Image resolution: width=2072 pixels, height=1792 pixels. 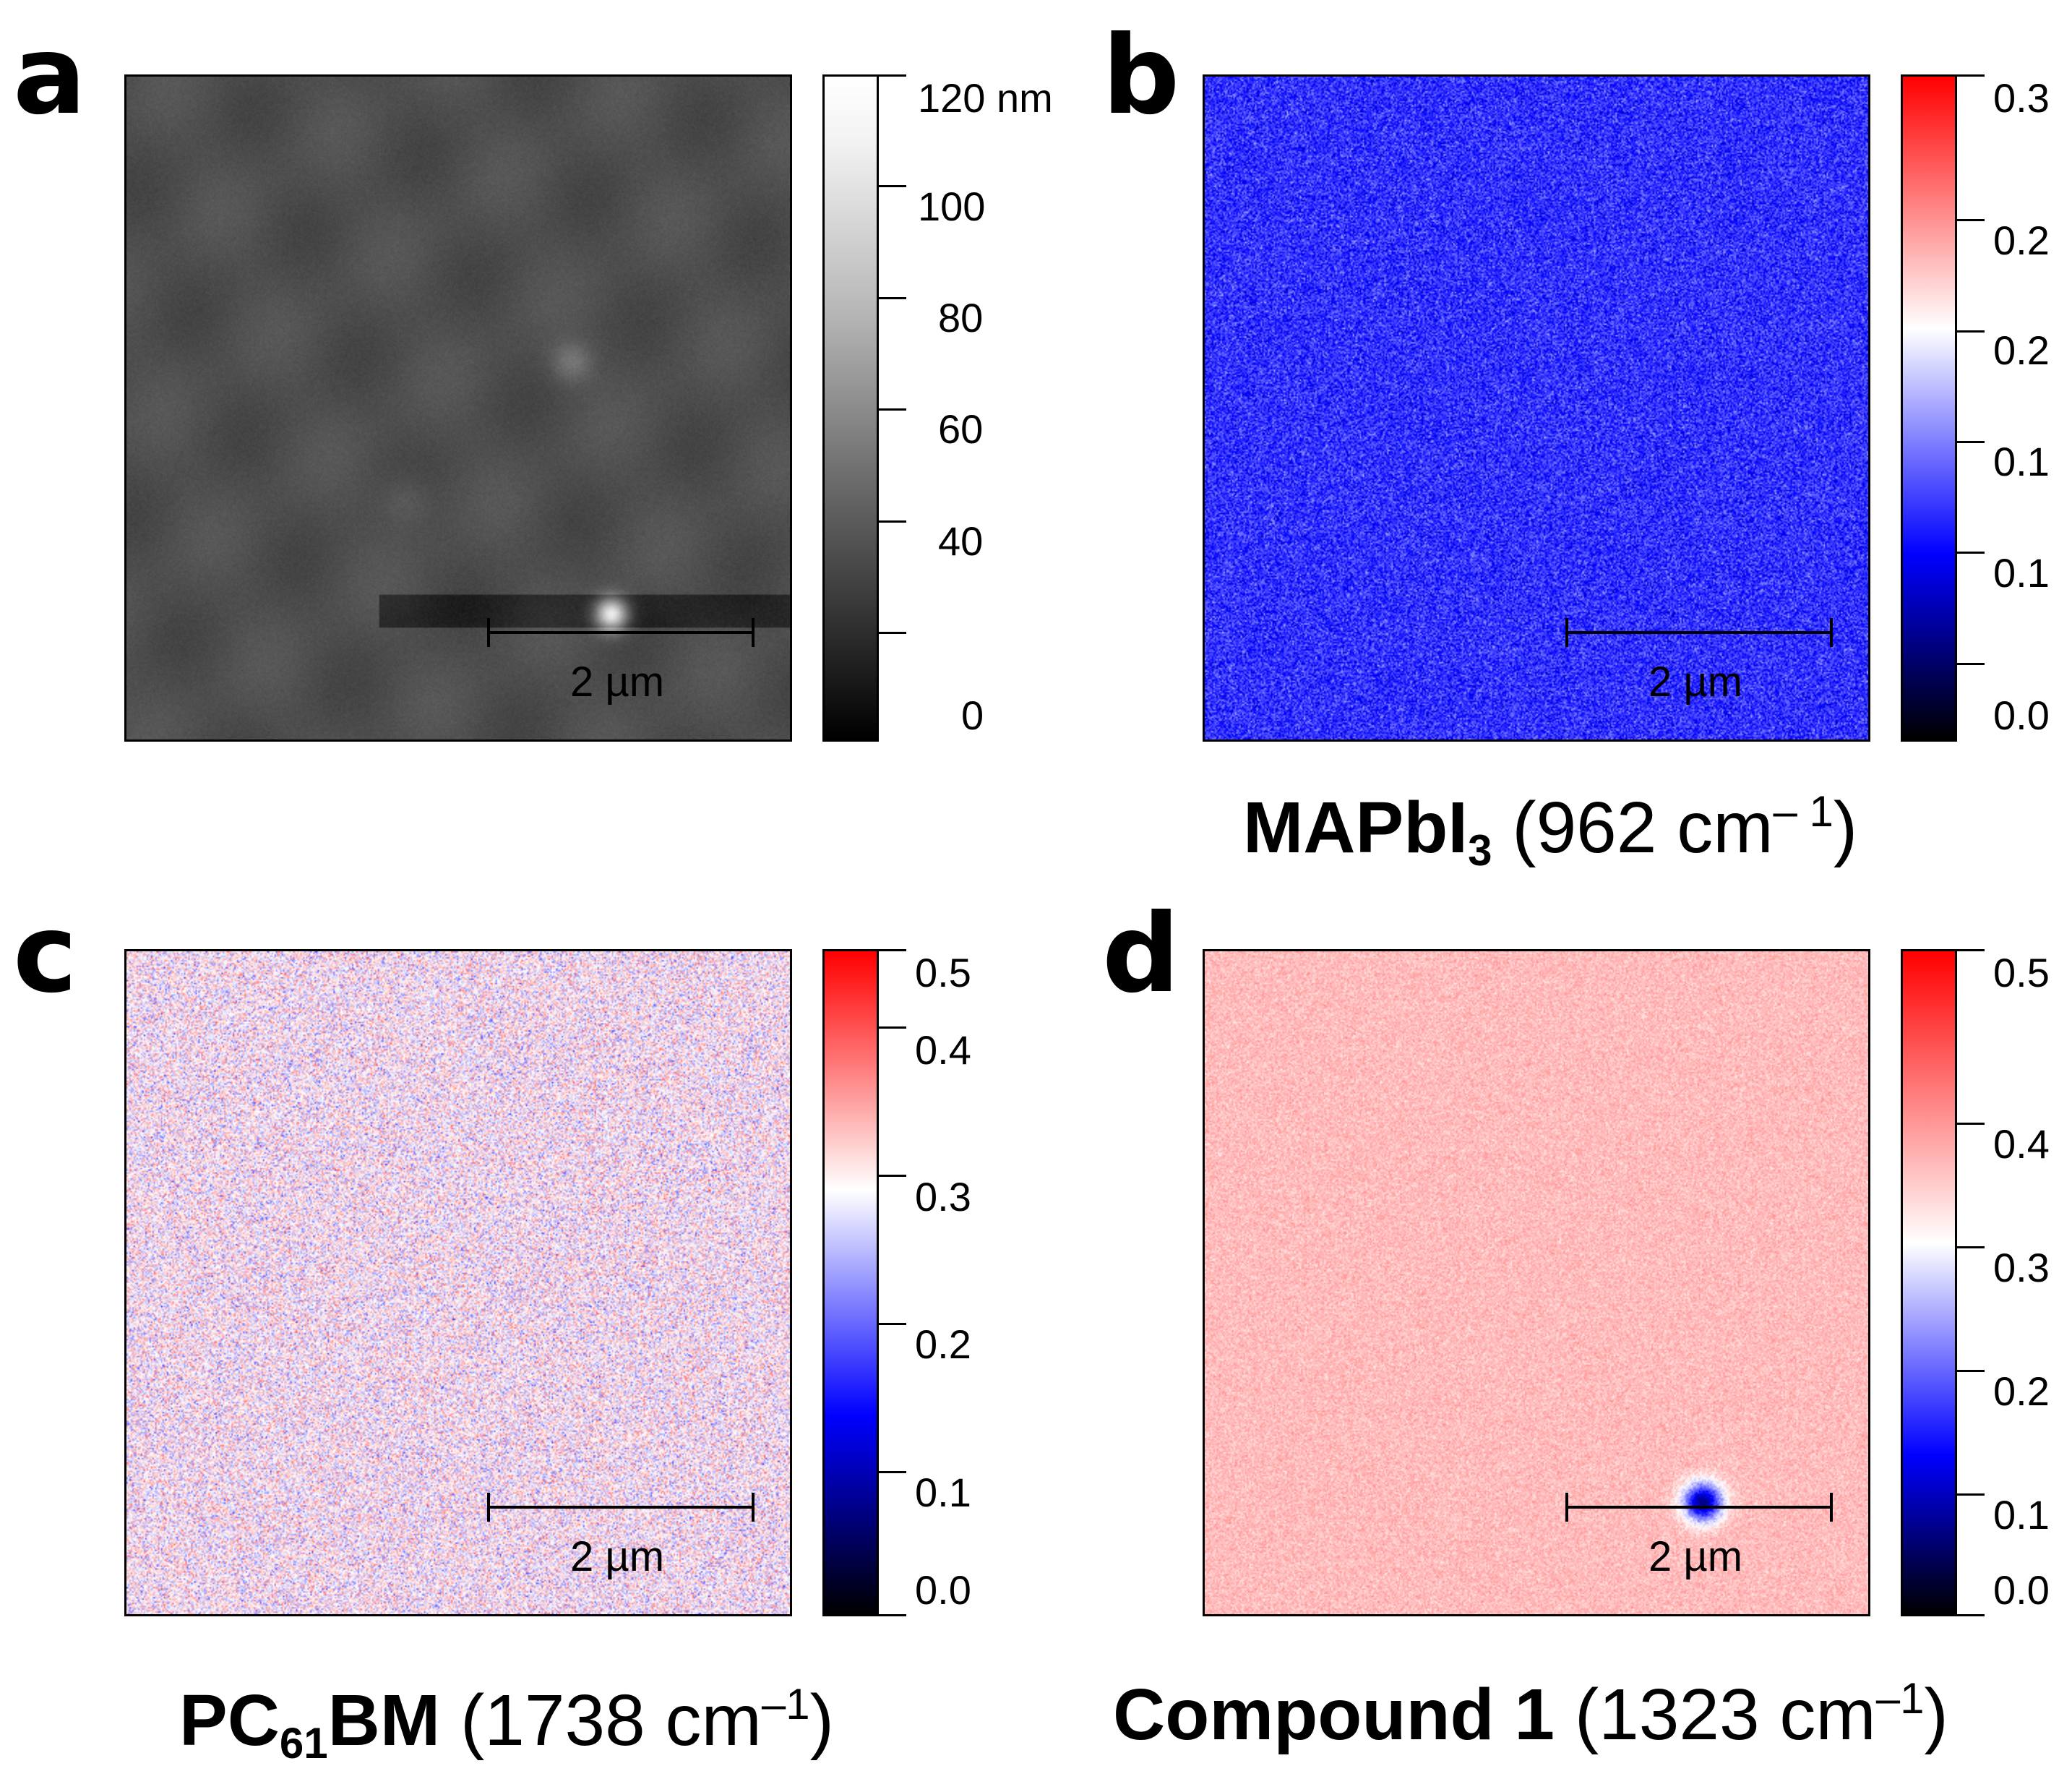 I want to click on colorbar-d, so click(x=1929, y=1283).